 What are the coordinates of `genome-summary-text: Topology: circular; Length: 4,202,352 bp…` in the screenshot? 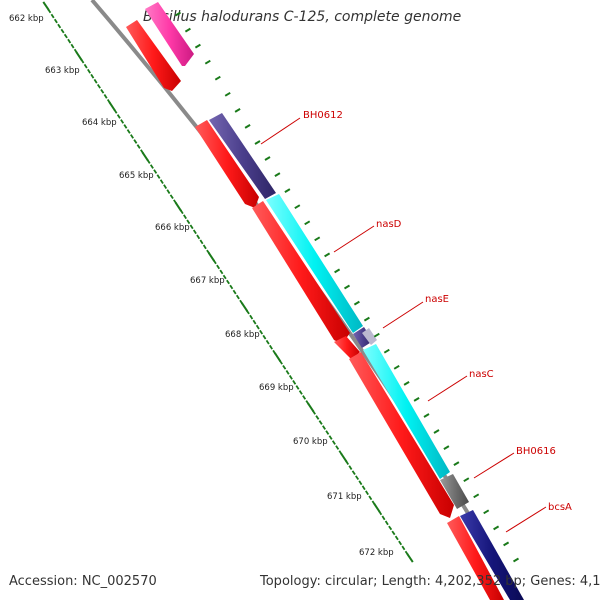 It's located at (430, 581).